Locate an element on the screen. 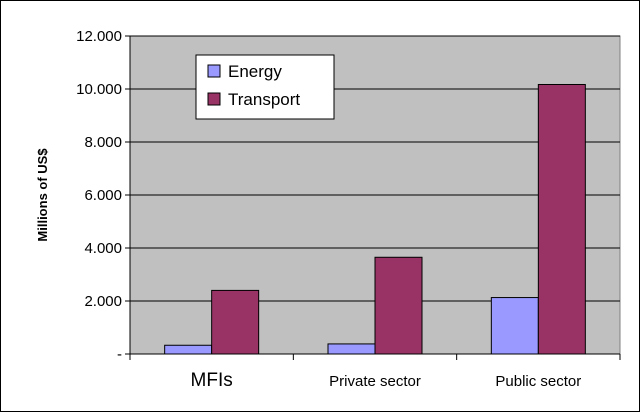 The height and width of the screenshot is (412, 640). legend-swatch-energy is located at coordinates (214, 71).